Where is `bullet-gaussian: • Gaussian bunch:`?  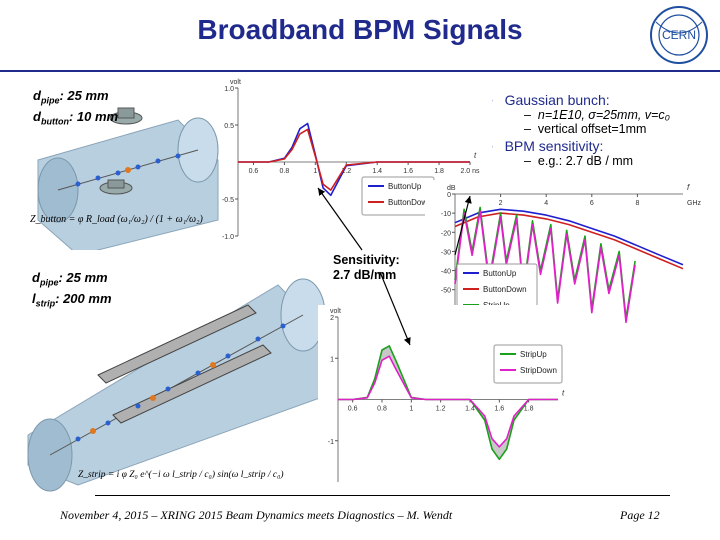
bullet-gaussian: • Gaussian bunch: is located at coordinates (549, 100).